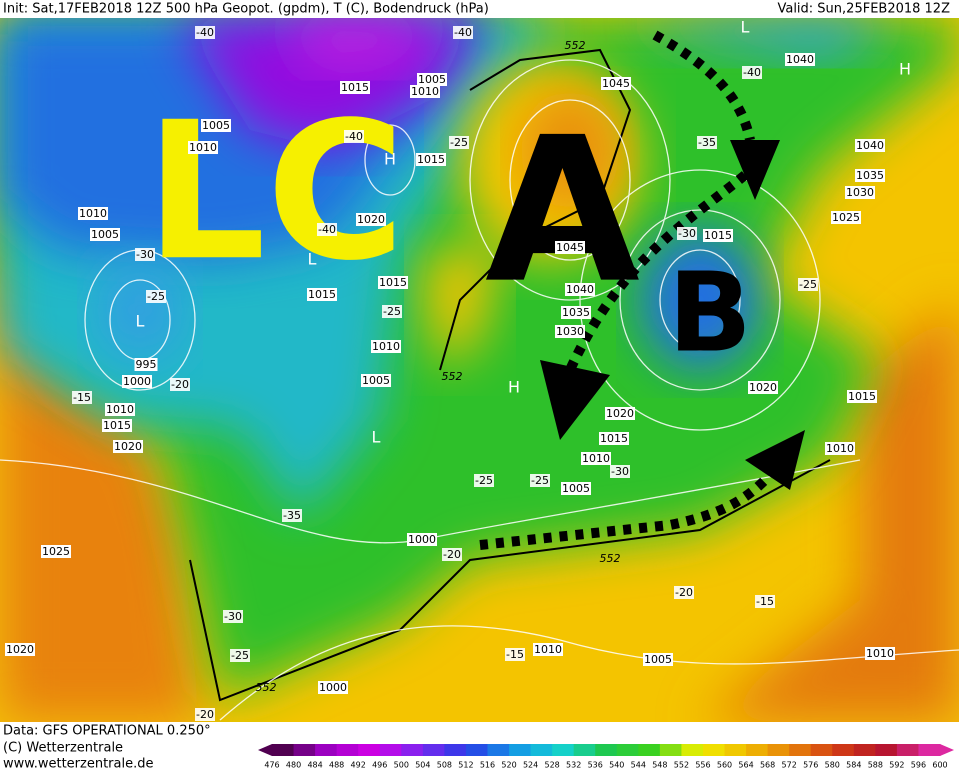 The height and width of the screenshot is (770, 959). What do you see at coordinates (580, 289) in the screenshot?
I see `pressure-label: 1040` at bounding box center [580, 289].